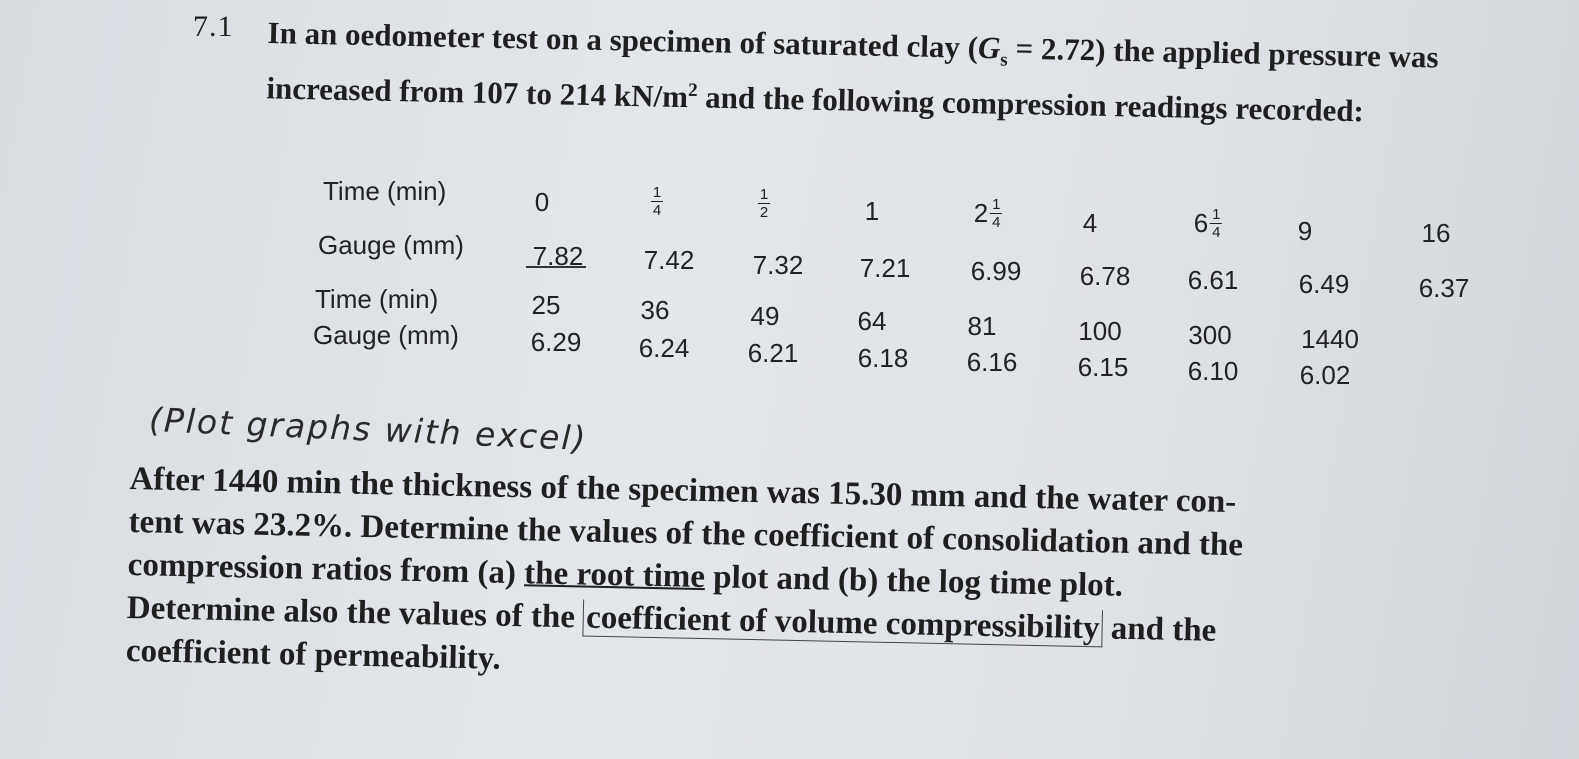  I want to click on handwritten-note: (Plot graphs with excel), so click(368, 429).